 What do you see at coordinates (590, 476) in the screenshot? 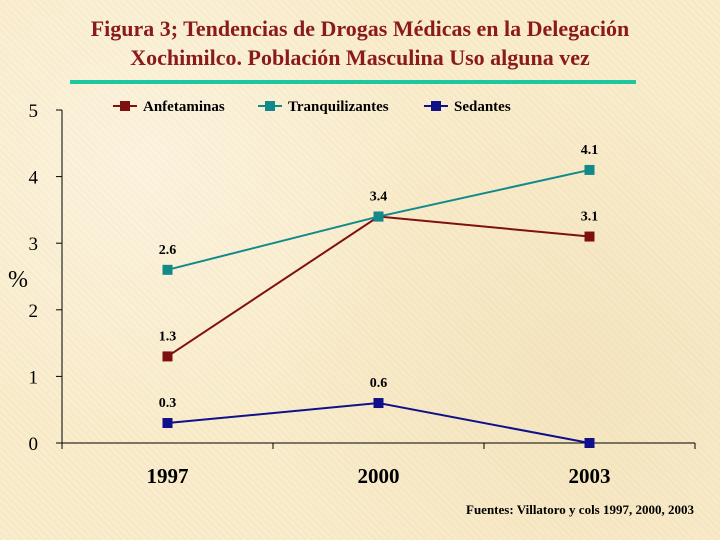
I see `x-tick-label: 2003` at bounding box center [590, 476].